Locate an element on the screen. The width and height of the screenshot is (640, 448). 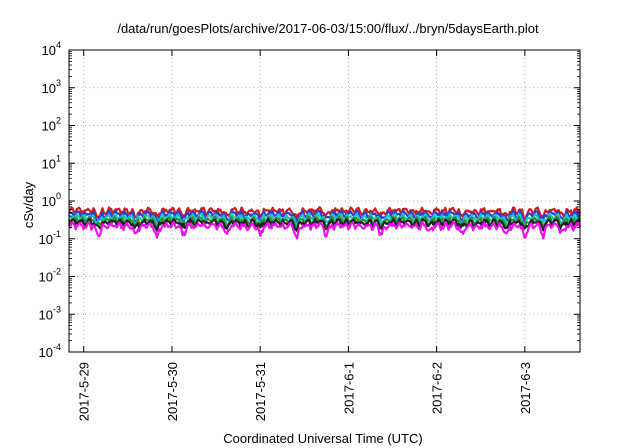
x-tick-label: 2017-6-2 is located at coordinates (437, 388).